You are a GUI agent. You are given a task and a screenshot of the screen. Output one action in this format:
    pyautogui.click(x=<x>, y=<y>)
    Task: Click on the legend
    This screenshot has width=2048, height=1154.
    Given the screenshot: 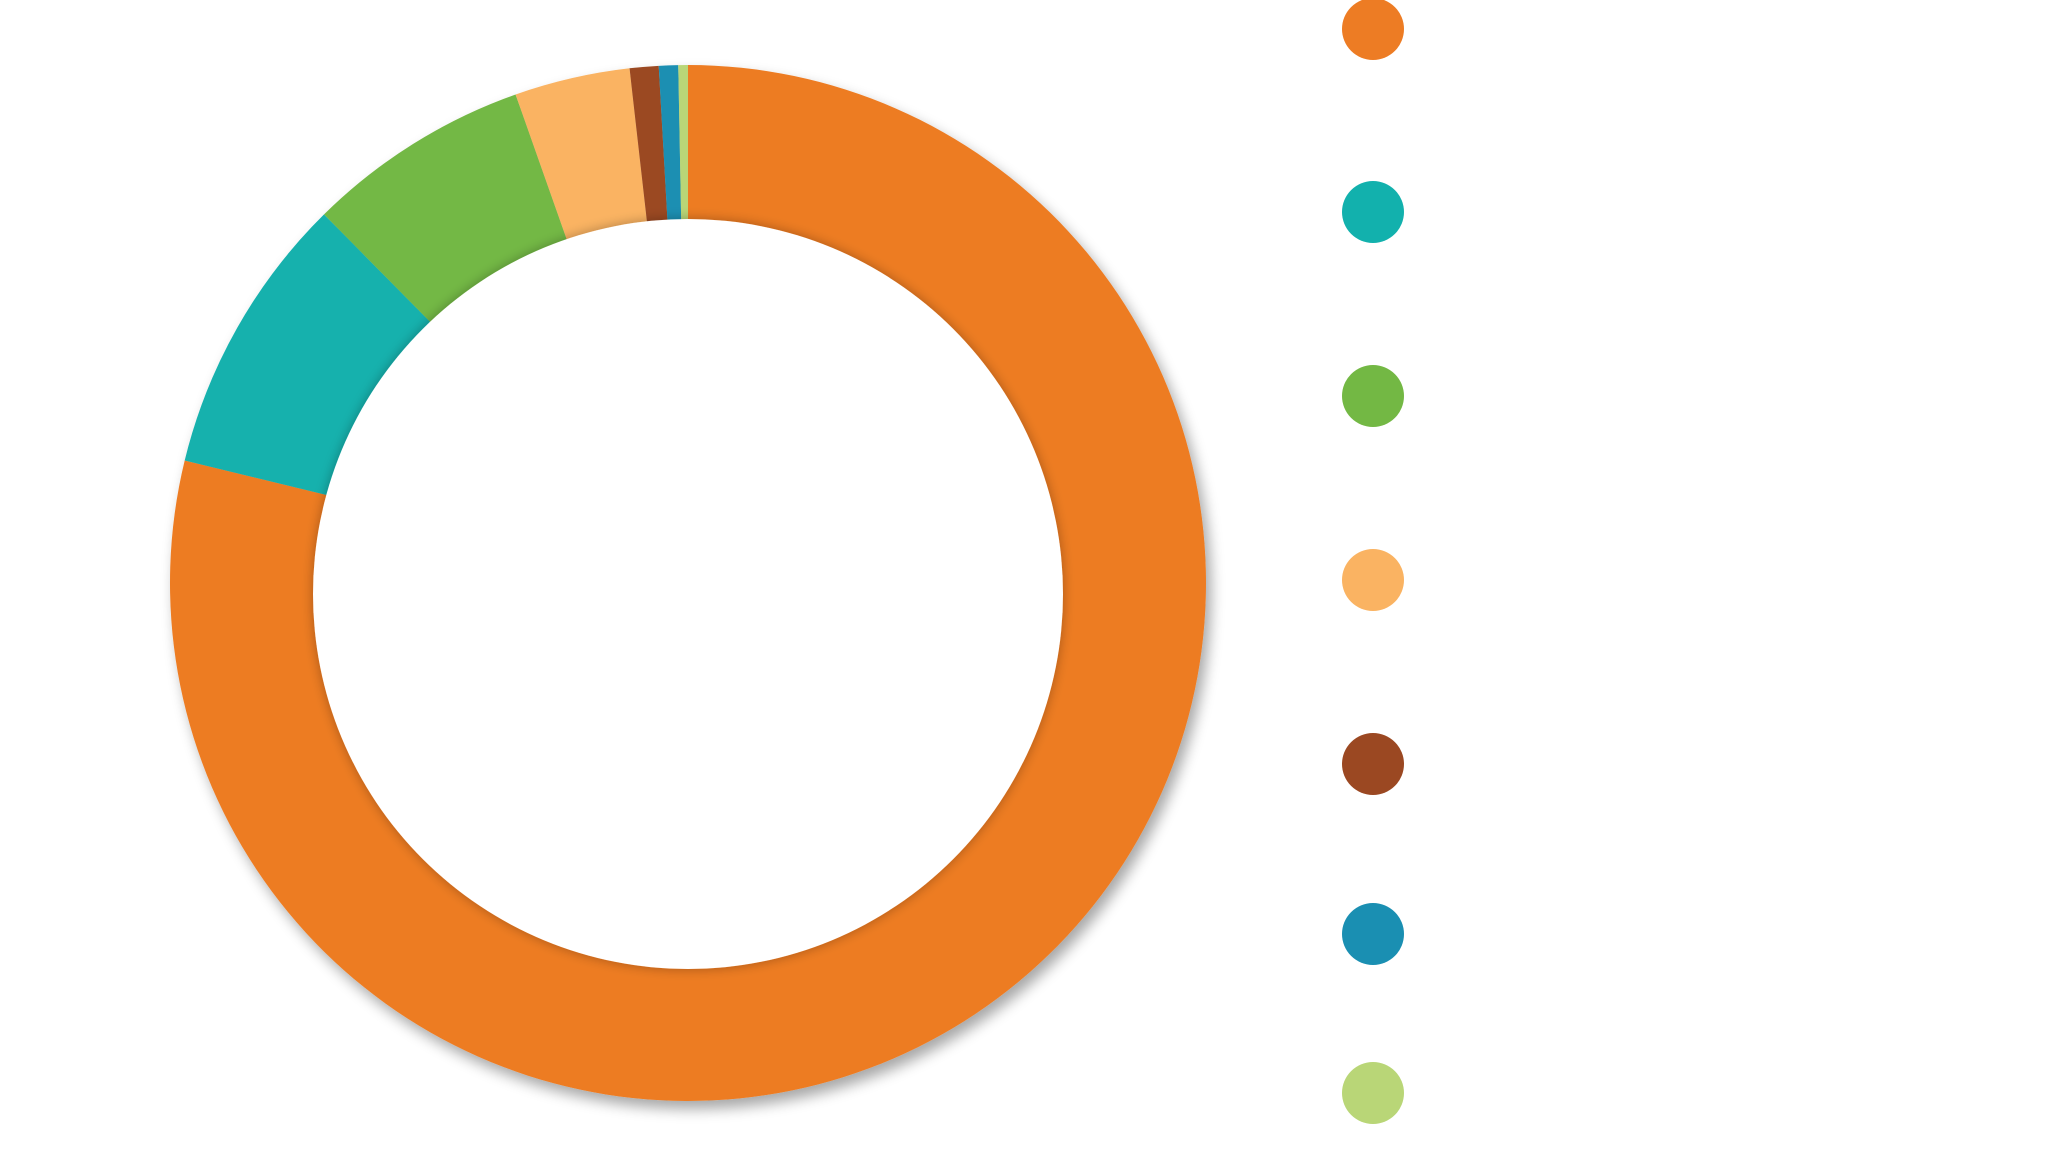 What is the action you would take?
    pyautogui.click(x=1373, y=562)
    